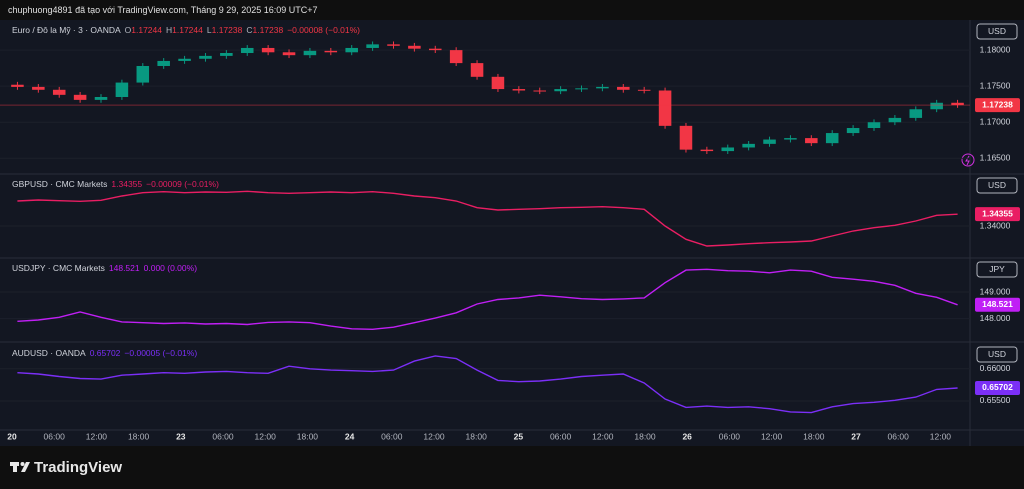 Image resolution: width=1024 pixels, height=489 pixels. Describe the element at coordinates (997, 213) in the screenshot. I see `last-price-label: 1.34355` at that location.